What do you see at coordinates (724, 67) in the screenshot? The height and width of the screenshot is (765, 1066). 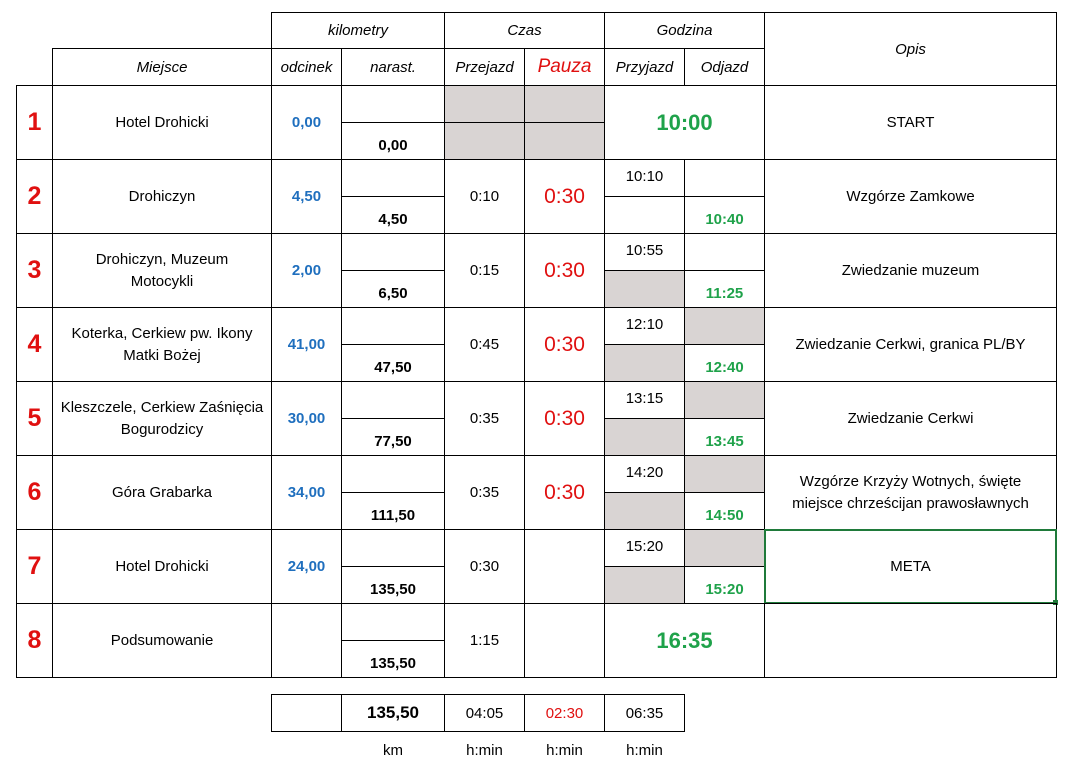 I see `header-odjazd: Odjazd` at bounding box center [724, 67].